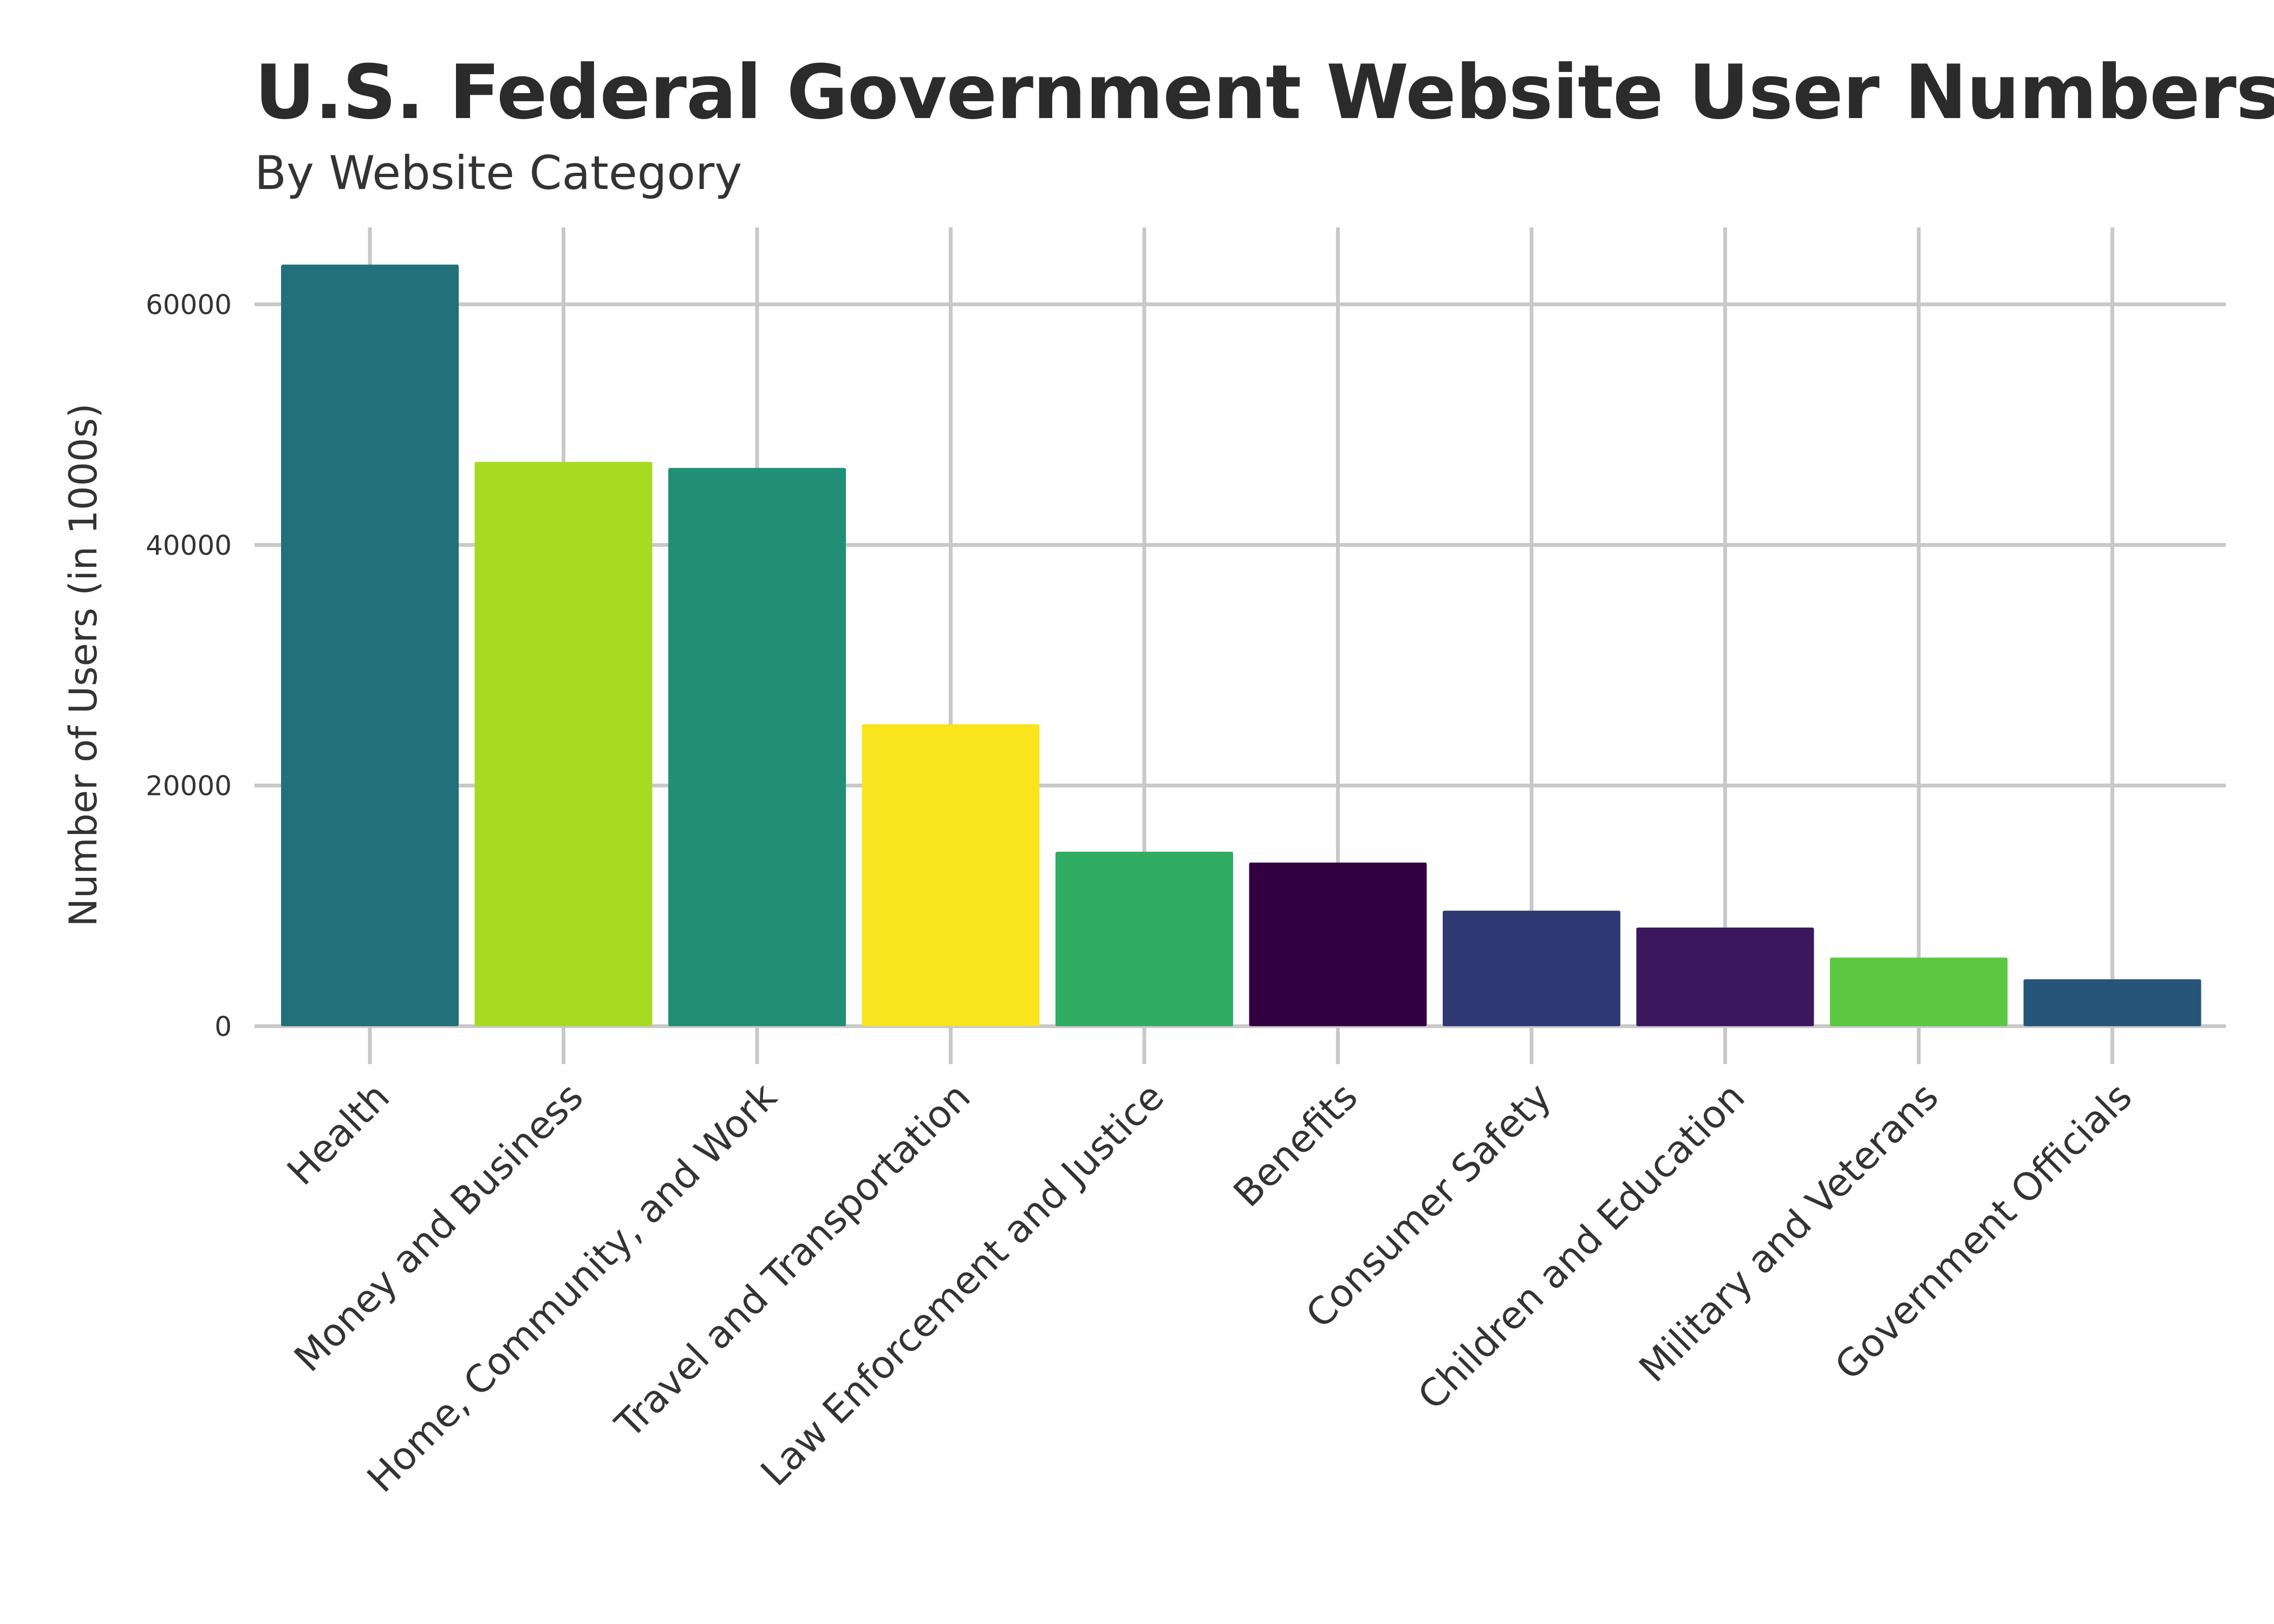 This screenshot has height=1624, width=2274. I want to click on y-tick-label: 0, so click(223, 1026).